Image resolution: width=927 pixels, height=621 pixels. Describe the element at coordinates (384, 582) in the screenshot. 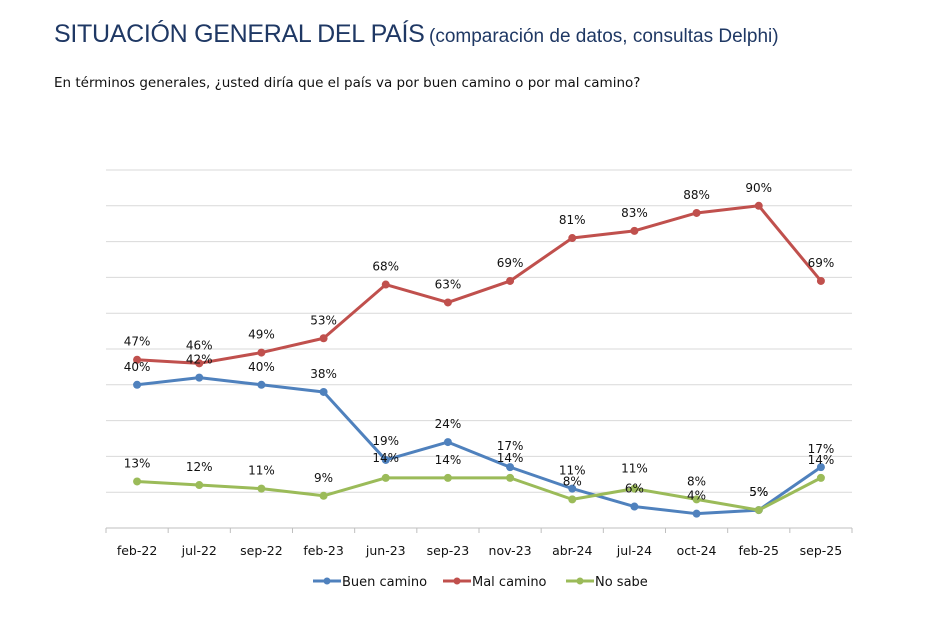

I see `legend-label: Buen camino` at that location.